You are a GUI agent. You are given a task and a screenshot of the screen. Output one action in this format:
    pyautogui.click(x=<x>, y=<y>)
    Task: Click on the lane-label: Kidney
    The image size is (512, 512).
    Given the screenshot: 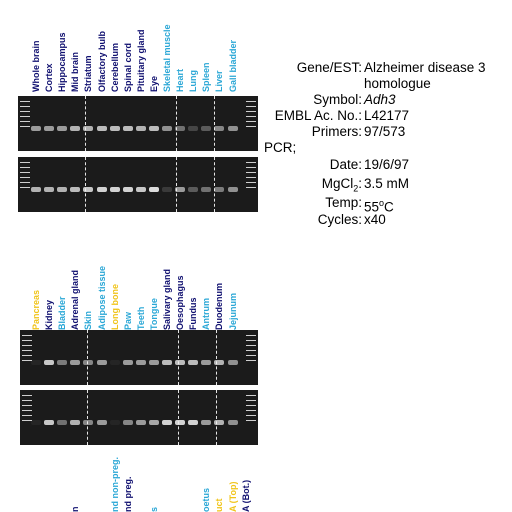 What is the action you would take?
    pyautogui.click(x=49, y=314)
    